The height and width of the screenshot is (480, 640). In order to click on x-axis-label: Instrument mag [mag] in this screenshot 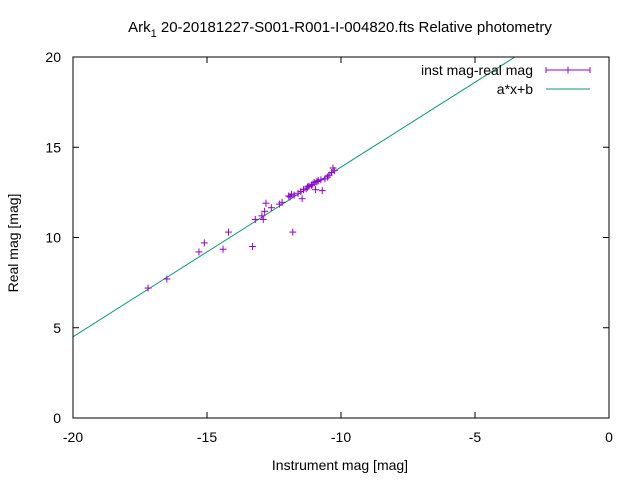, I will do `click(340, 465)`.